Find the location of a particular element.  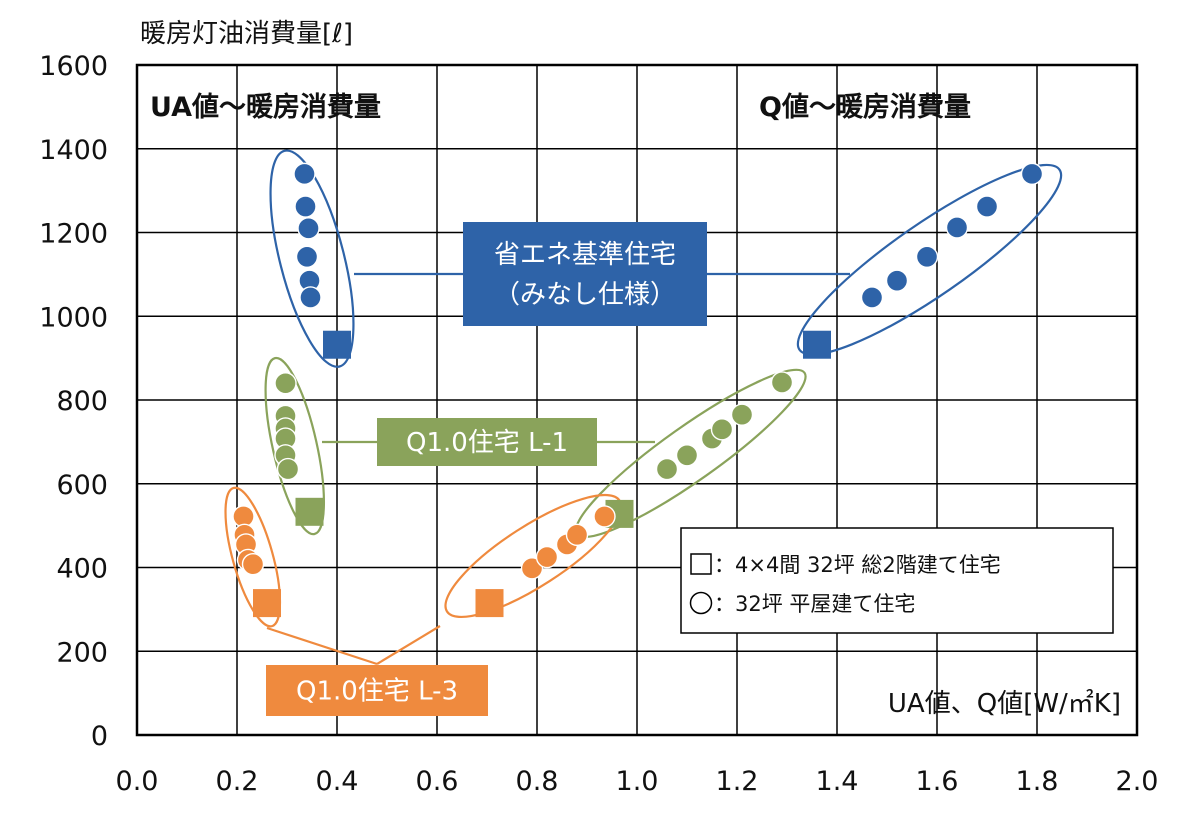

series-label-3: Q1.0住宅 L-3 is located at coordinates (377, 690).